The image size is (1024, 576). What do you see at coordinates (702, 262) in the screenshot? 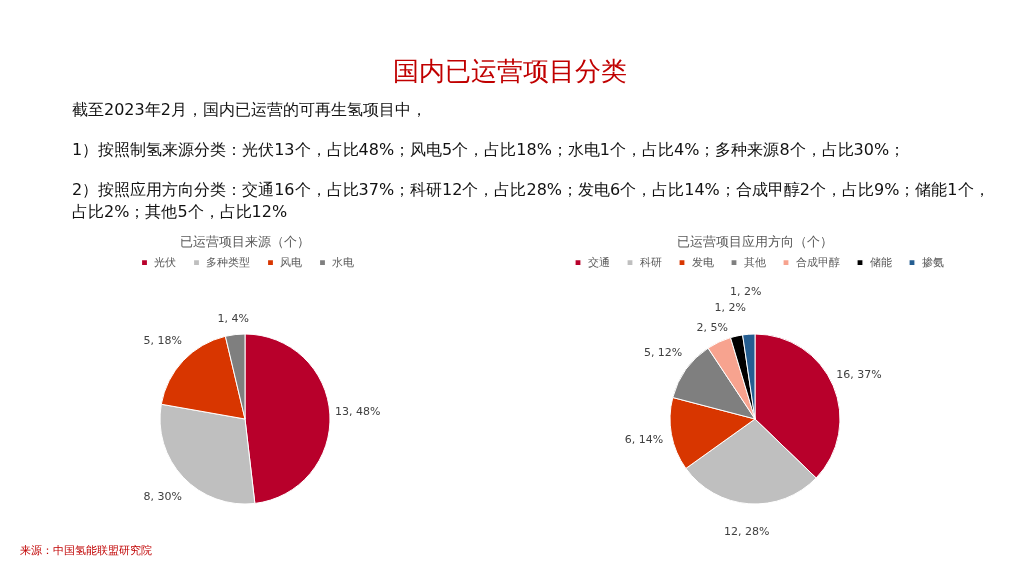
I see `legend-label: 发电` at bounding box center [702, 262].